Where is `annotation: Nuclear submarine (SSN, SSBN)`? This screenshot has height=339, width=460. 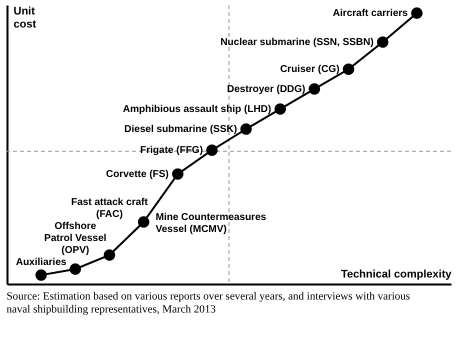
annotation: Nuclear submarine (SSN, SSBN) is located at coordinates (297, 42).